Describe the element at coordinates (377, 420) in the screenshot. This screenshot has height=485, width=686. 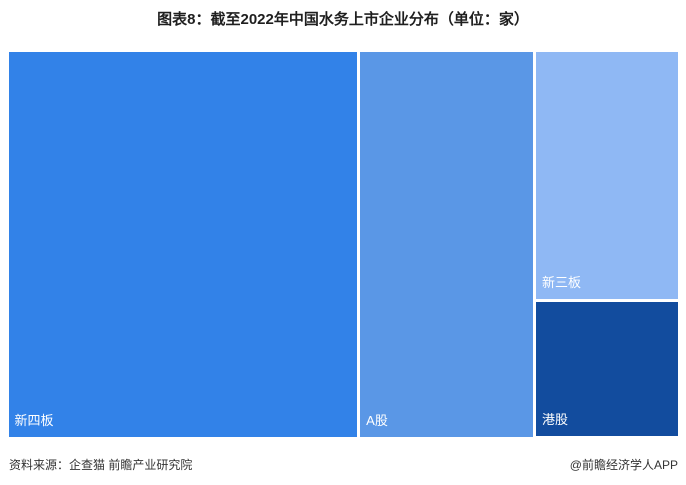
I see `treemap-tile-label: A股` at that location.